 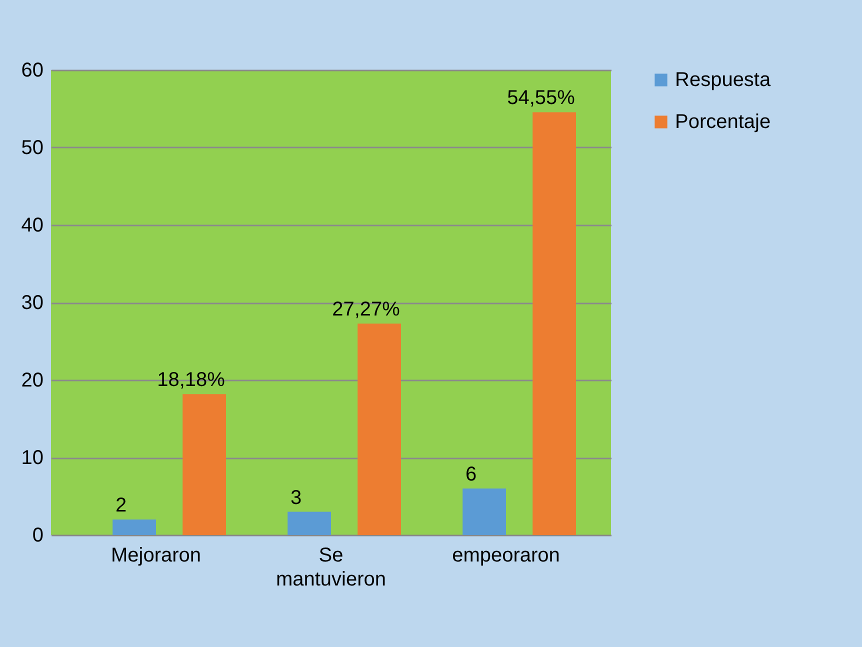 What do you see at coordinates (32, 381) in the screenshot?
I see `y-tick-label: 20` at bounding box center [32, 381].